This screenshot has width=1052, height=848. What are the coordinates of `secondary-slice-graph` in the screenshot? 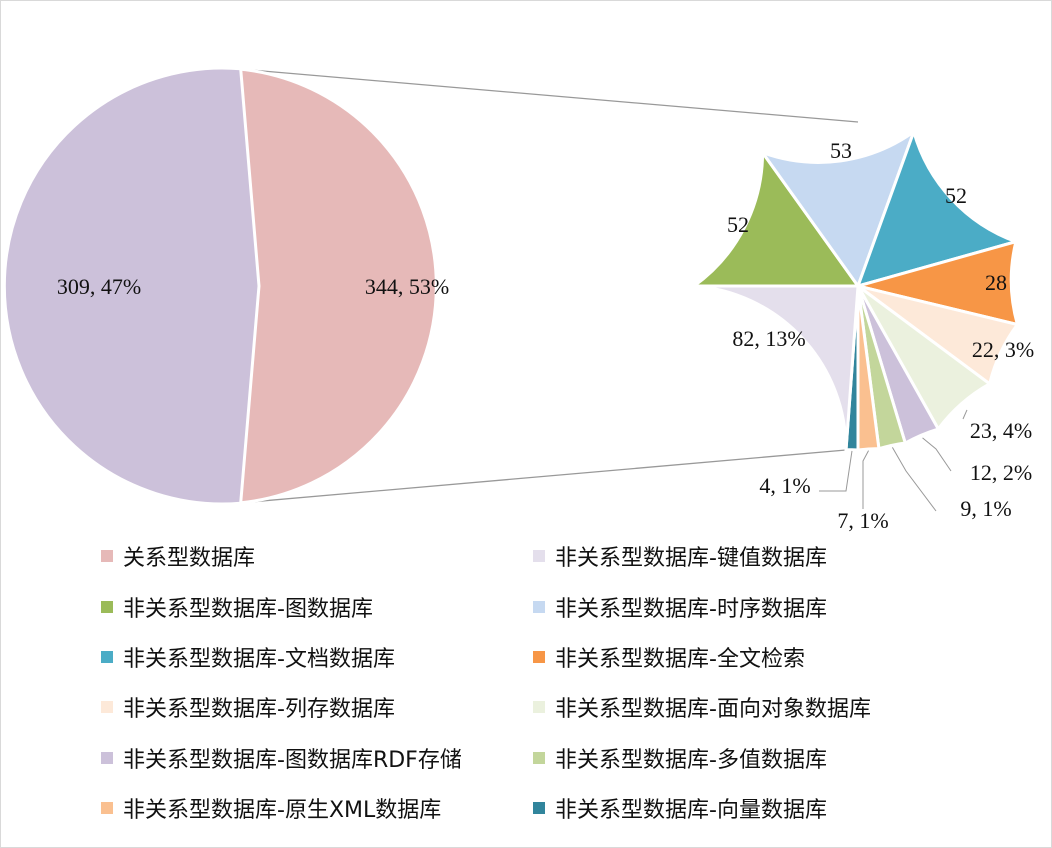 It's located at (775, 217).